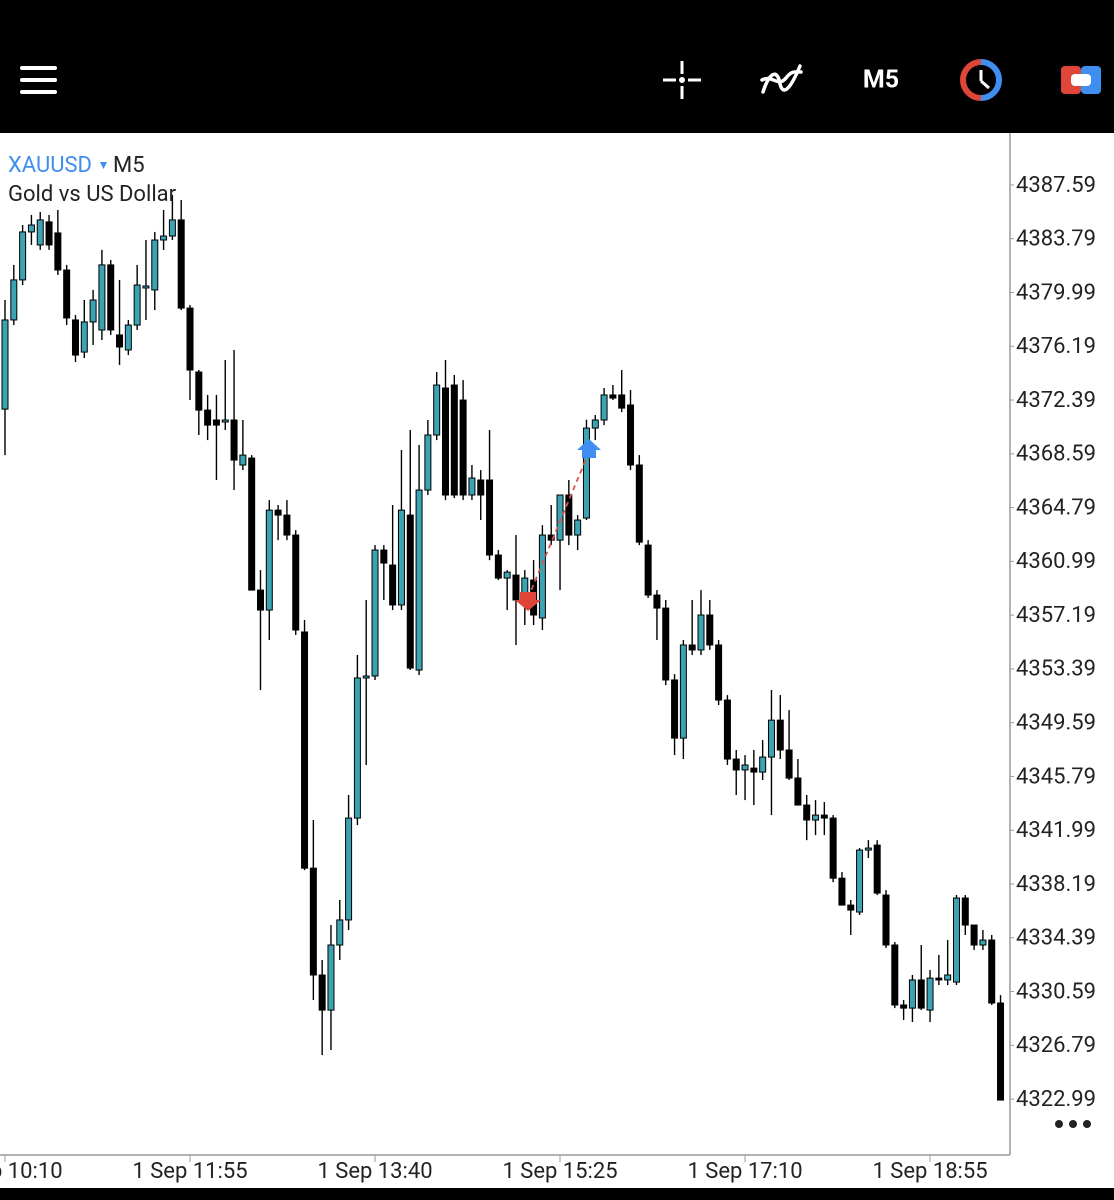 The width and height of the screenshot is (1114, 1200). Describe the element at coordinates (1056, 239) in the screenshot. I see `y-tick-label: 4383.79` at that location.